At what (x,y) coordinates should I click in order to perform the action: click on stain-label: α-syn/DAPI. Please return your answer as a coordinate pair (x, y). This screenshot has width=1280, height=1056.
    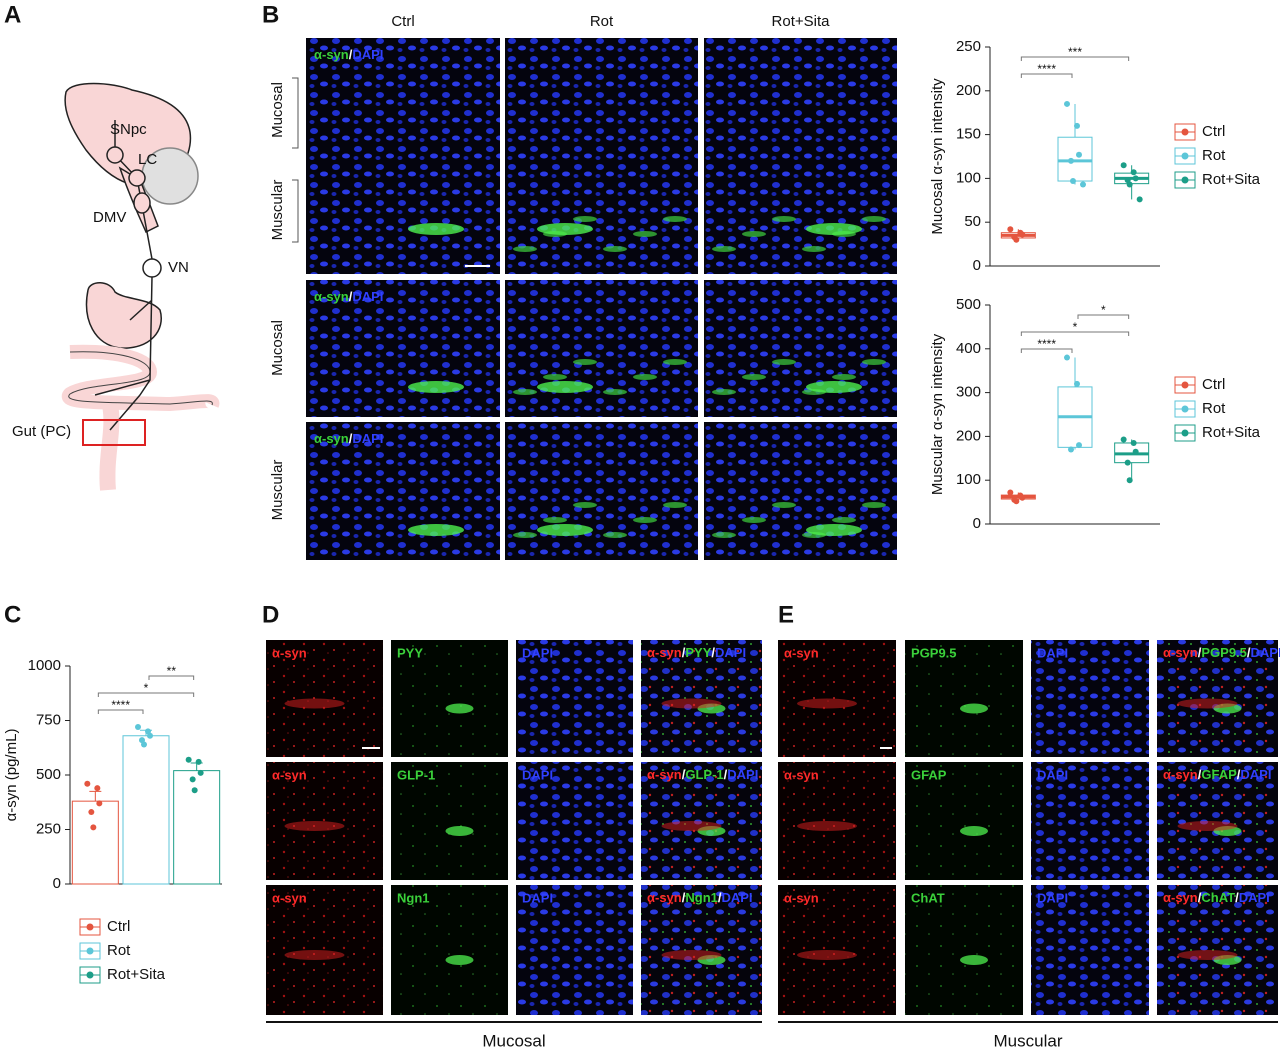
    Looking at the image, I should click on (348, 438).